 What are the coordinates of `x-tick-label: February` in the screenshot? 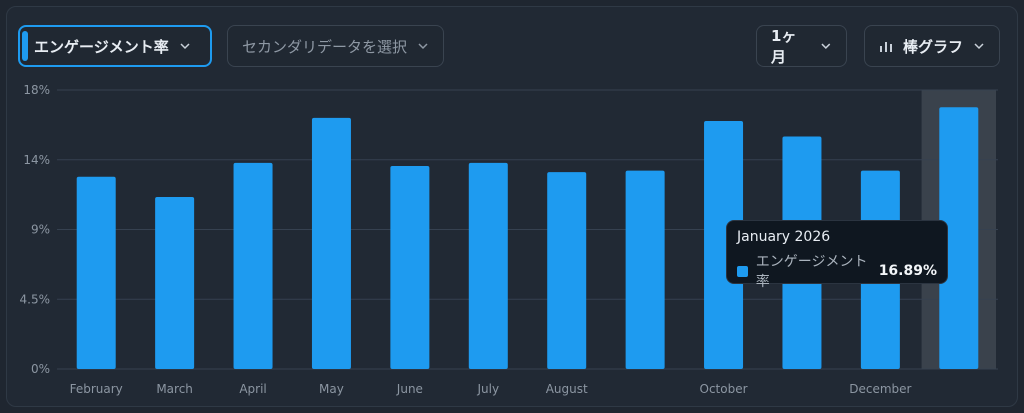 It's located at (96, 389).